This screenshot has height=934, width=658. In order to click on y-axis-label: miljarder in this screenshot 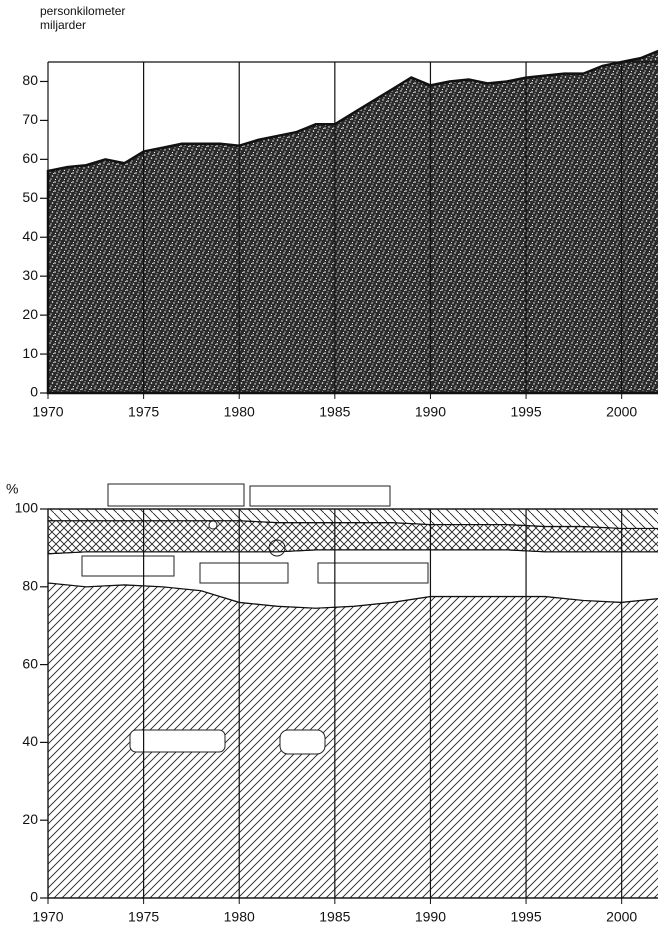, I will do `click(63, 25)`.